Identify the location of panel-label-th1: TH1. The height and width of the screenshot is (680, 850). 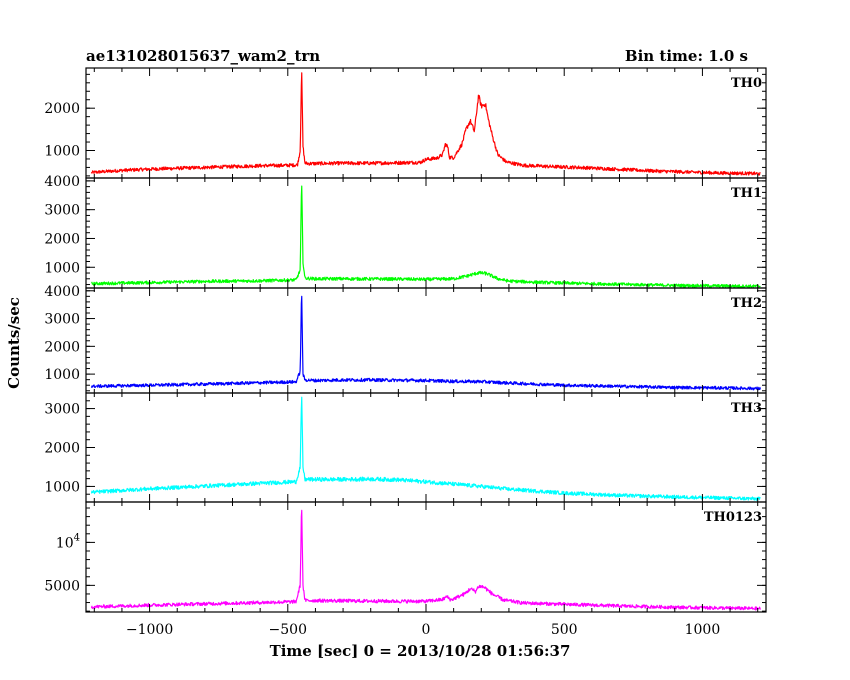
(746, 193).